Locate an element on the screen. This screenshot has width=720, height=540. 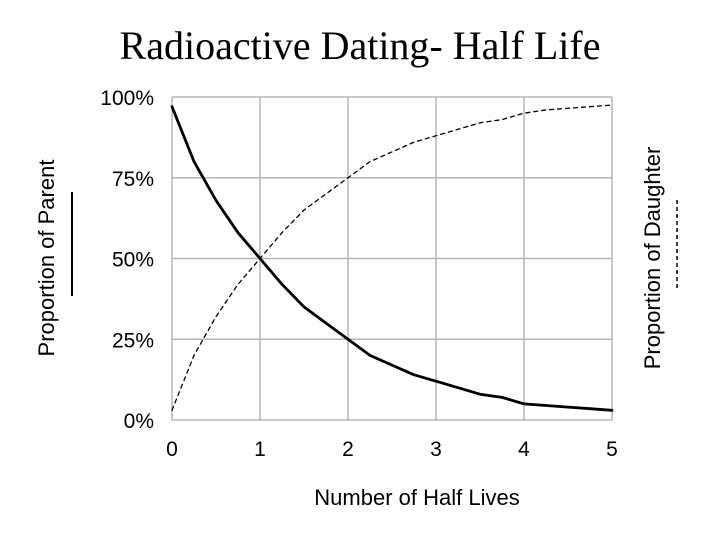
x-tick-label: 4 is located at coordinates (524, 449).